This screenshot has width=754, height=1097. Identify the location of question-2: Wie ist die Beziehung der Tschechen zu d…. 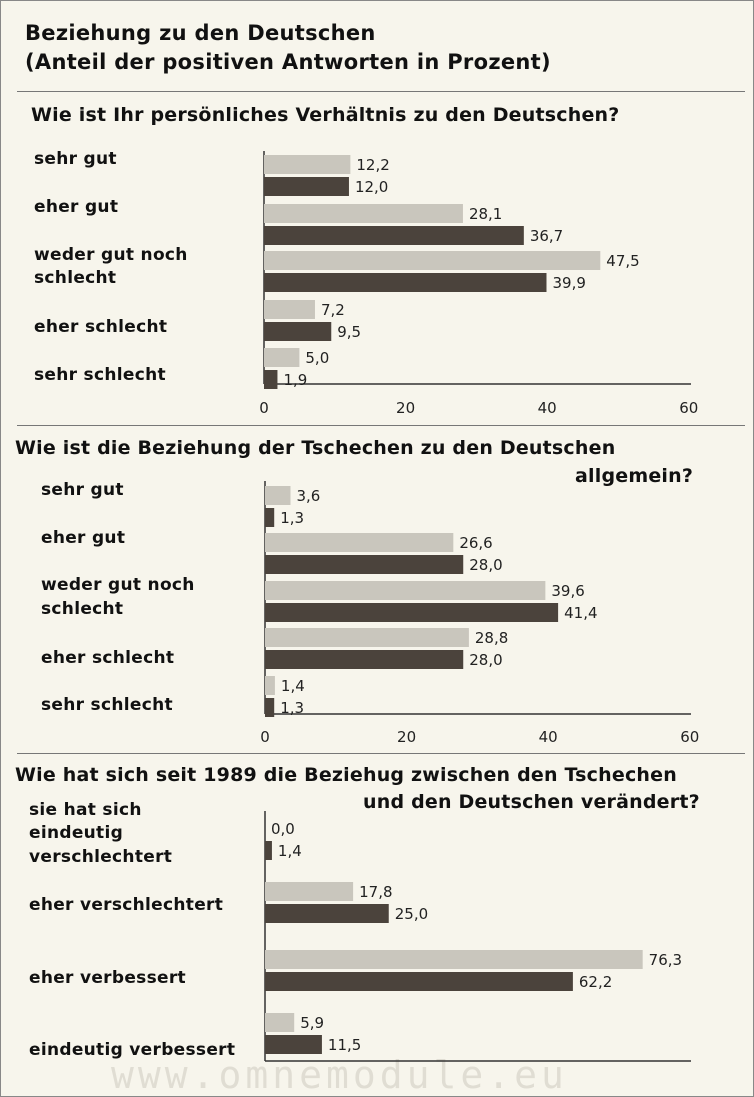
(315, 448).